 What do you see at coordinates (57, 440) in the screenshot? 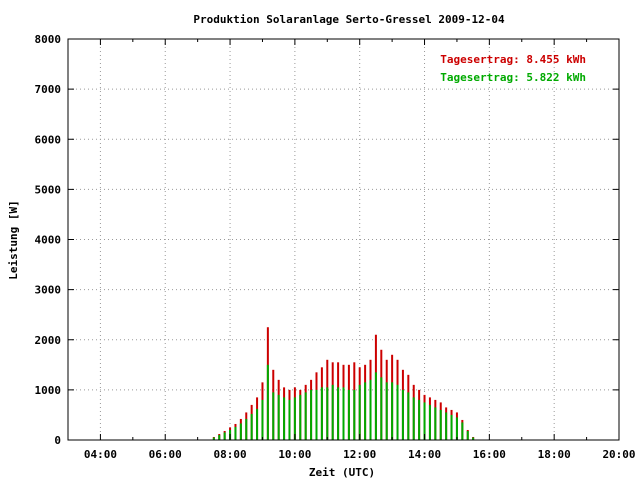
I see `y-tick-label: 0` at bounding box center [57, 440].